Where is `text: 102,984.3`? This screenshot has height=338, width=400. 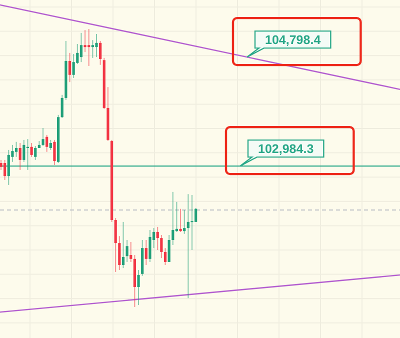
text: 102,984.3 is located at coordinates (286, 149).